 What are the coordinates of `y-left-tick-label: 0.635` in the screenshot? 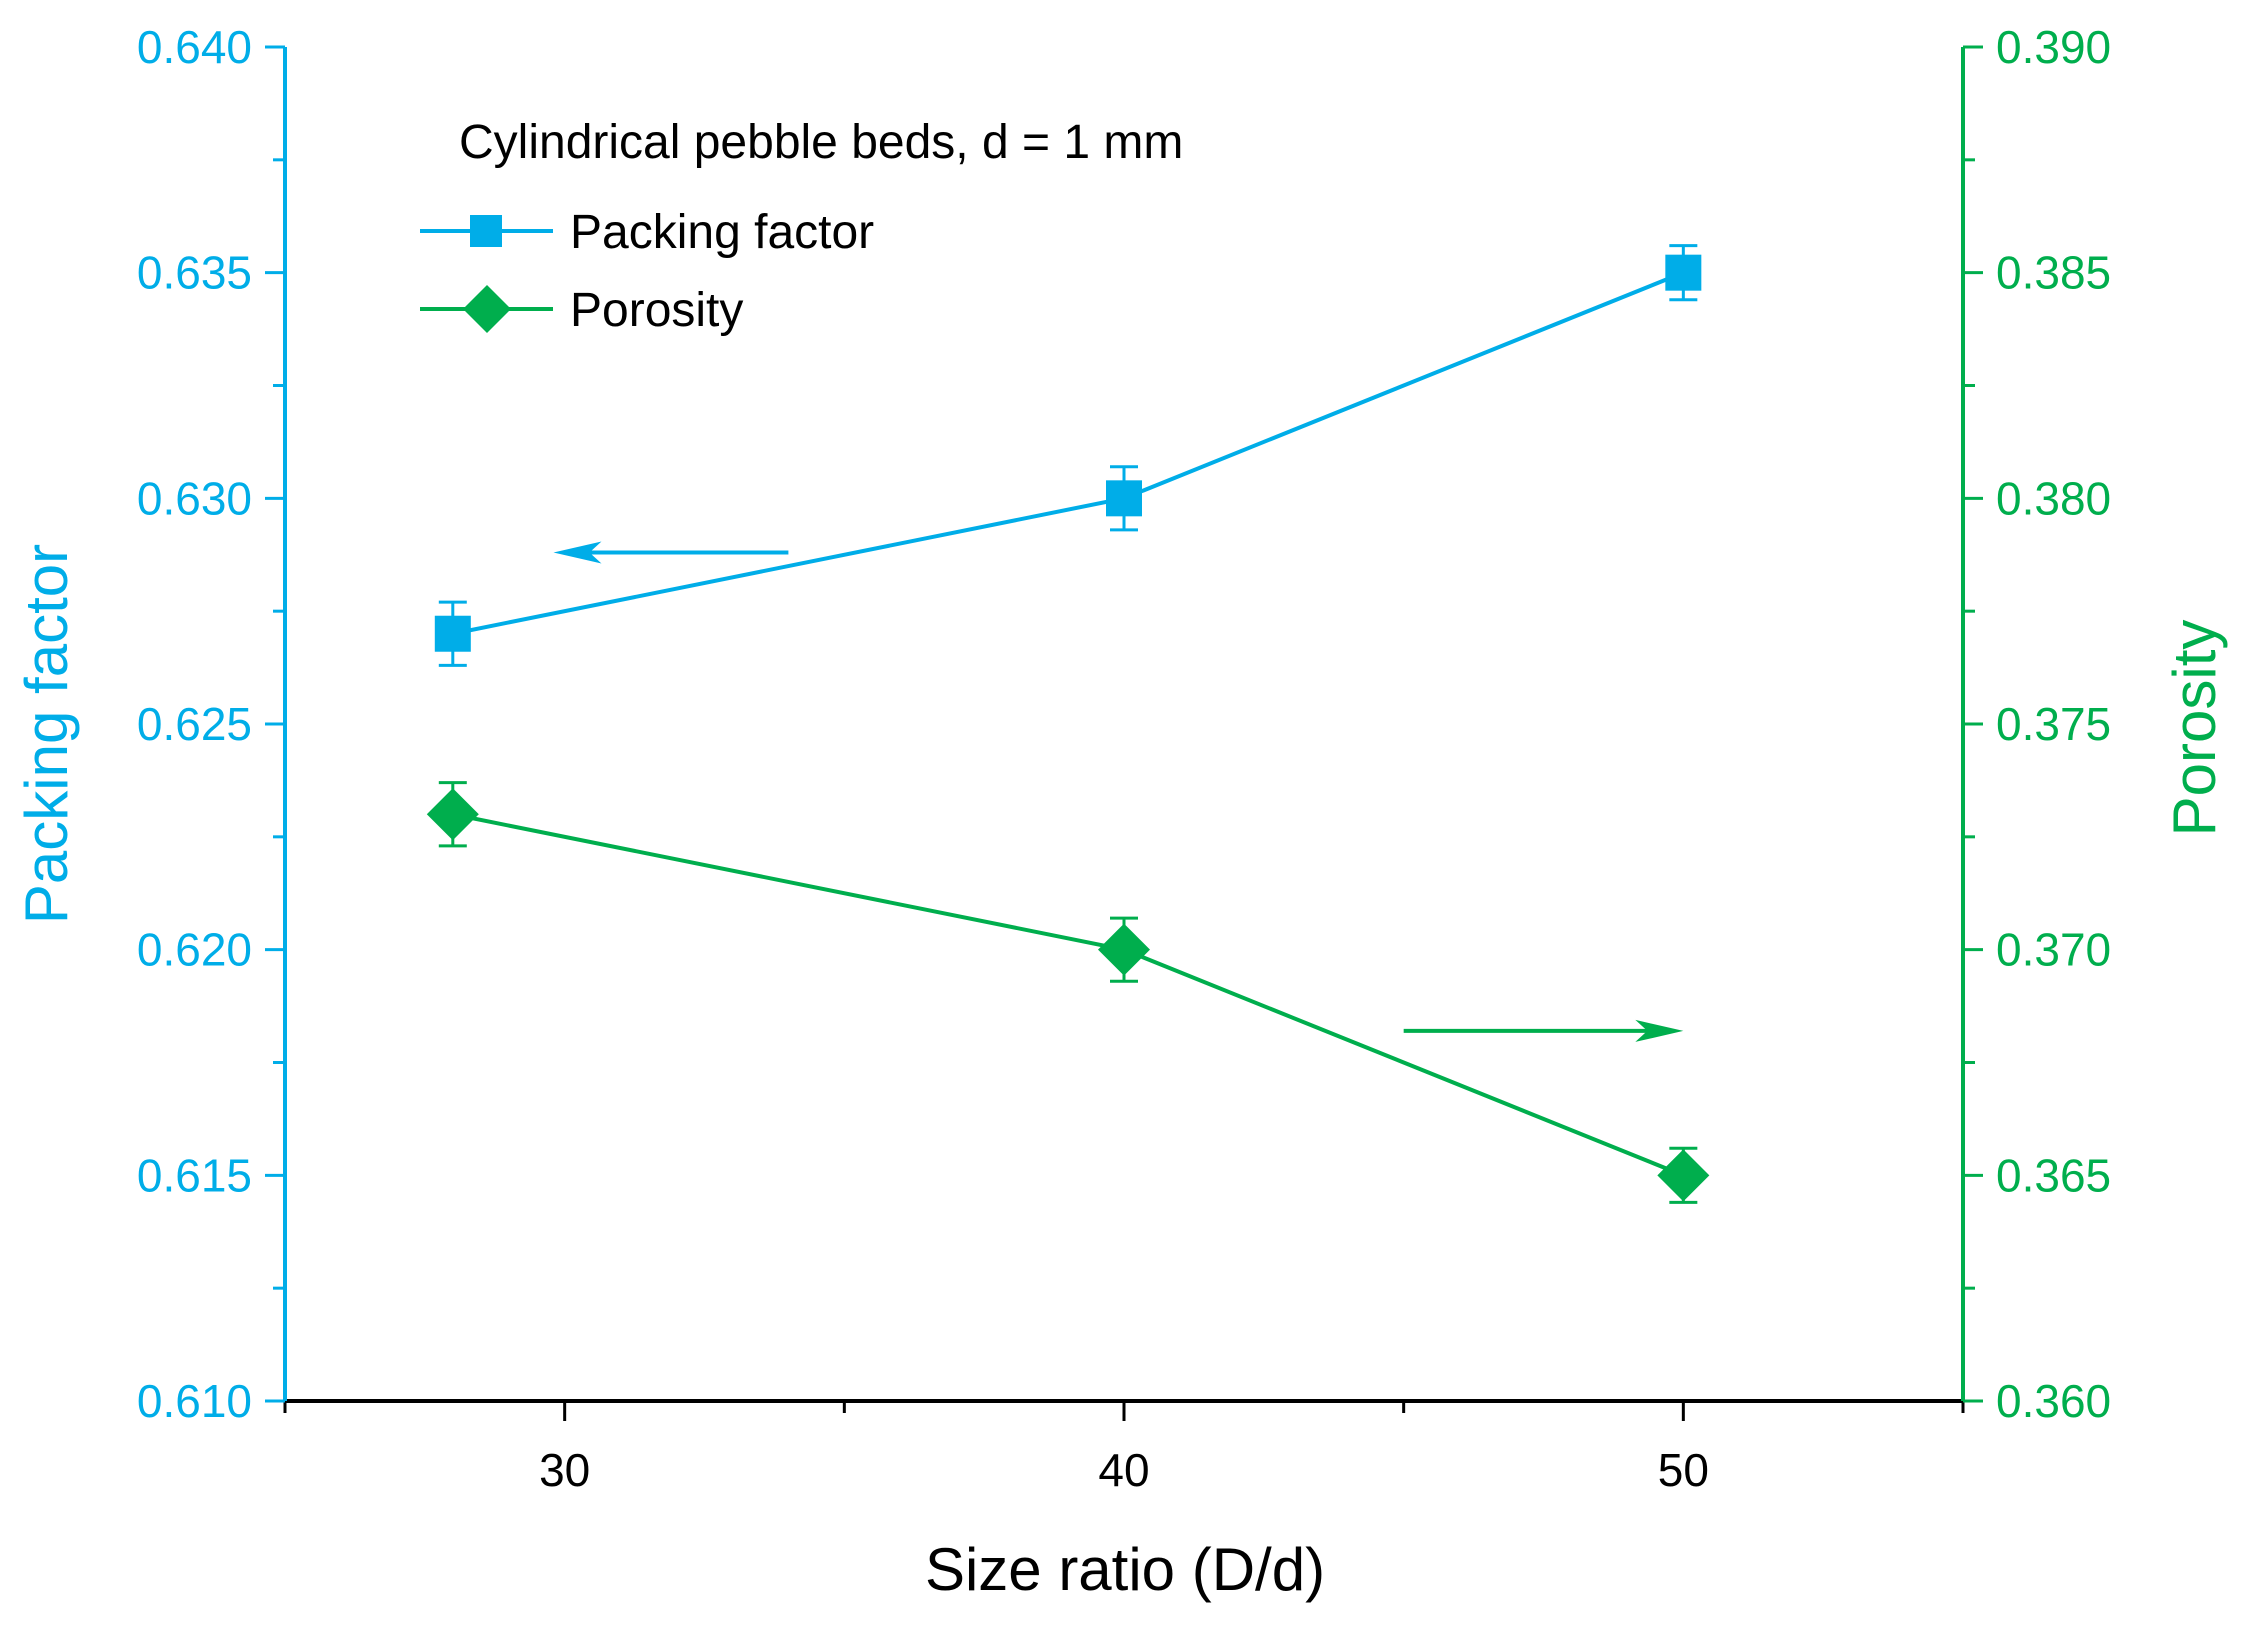 It's located at (194, 273).